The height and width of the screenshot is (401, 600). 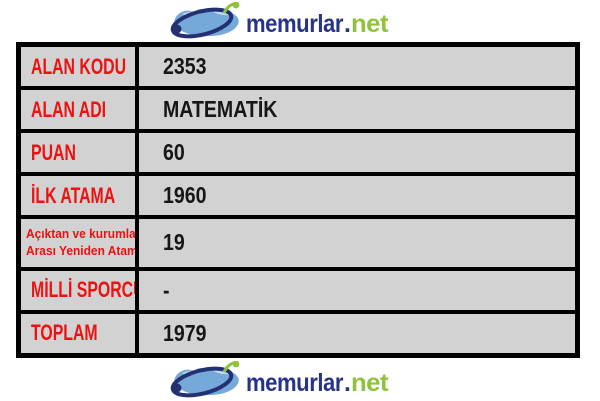 What do you see at coordinates (64, 333) in the screenshot?
I see `row-label: TOPLAM` at bounding box center [64, 333].